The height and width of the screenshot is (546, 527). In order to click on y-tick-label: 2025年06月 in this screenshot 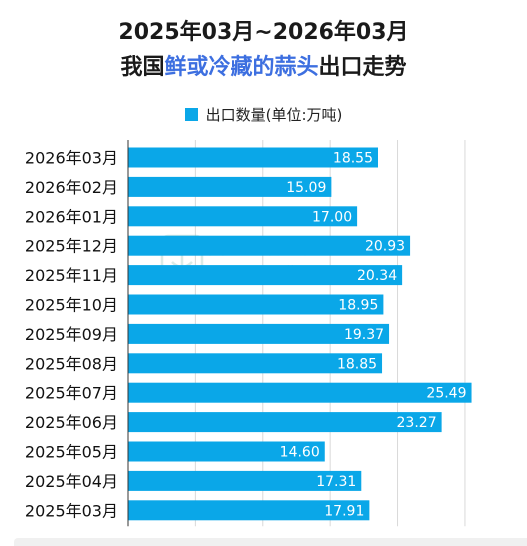, I will do `click(71, 422)`.